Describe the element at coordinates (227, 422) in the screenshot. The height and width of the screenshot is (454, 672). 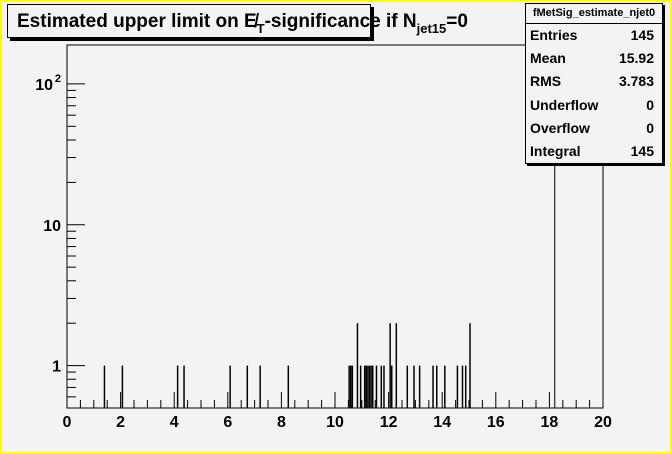
I see `x-tick-label: 6` at that location.